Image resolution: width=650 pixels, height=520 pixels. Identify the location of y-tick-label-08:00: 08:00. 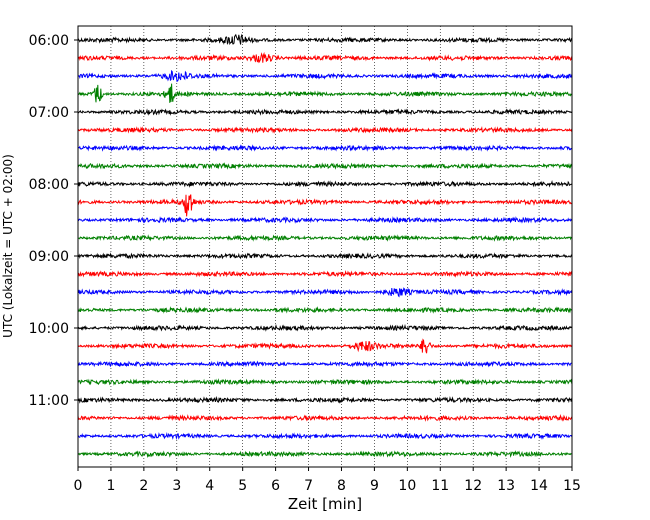
(49, 185).